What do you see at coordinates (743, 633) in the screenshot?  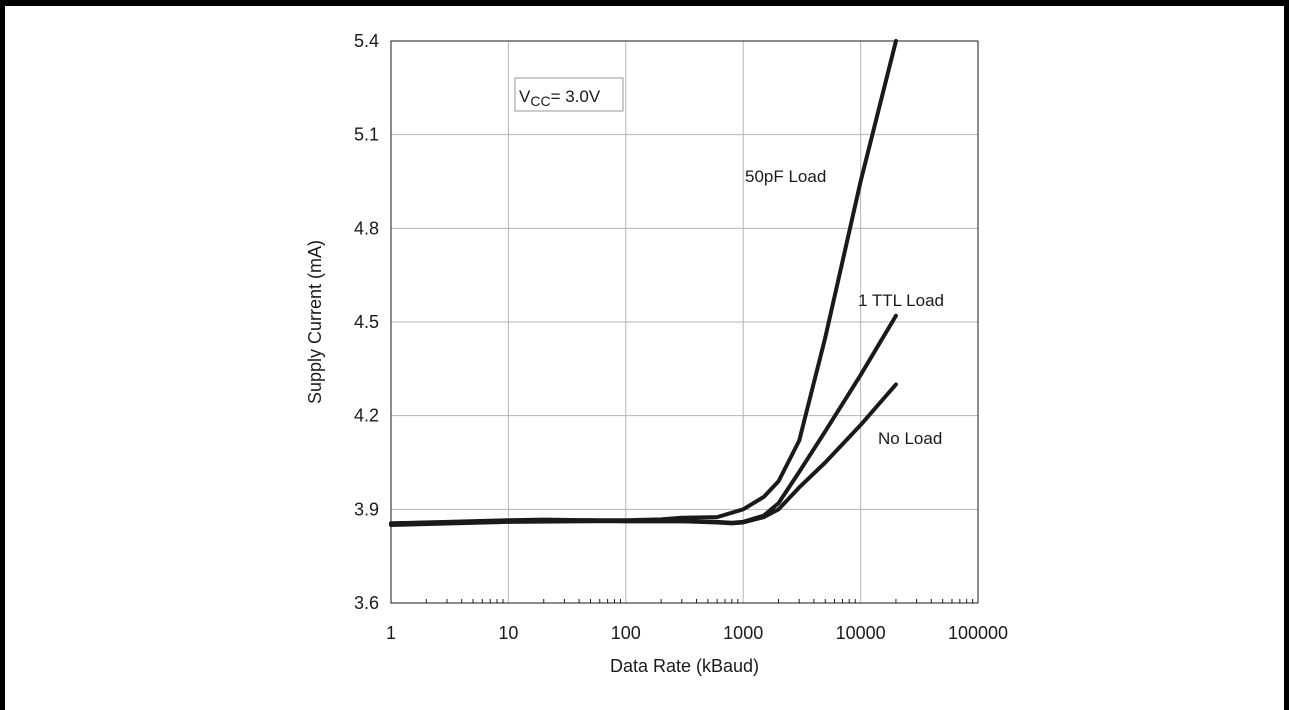 I see `x-tick-label: 1000` at bounding box center [743, 633].